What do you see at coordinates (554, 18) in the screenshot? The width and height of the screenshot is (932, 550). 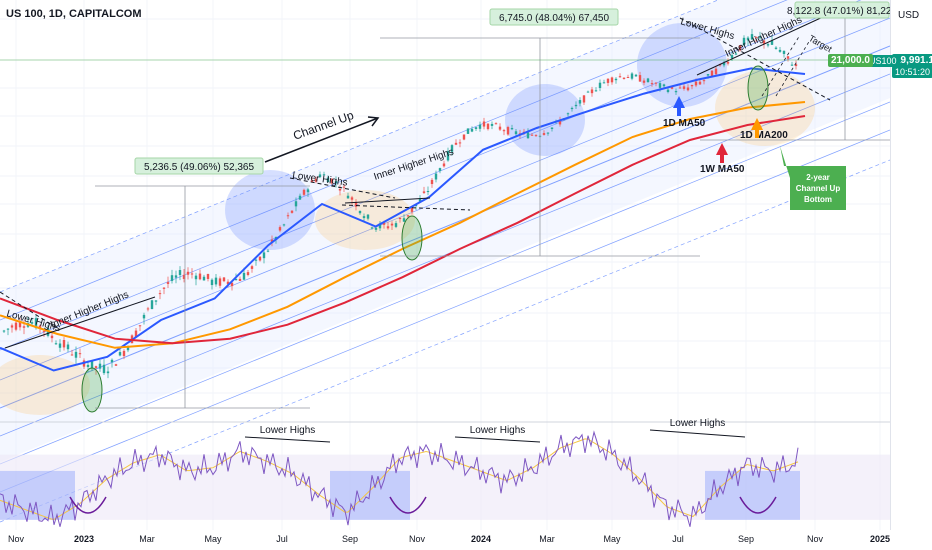 I see `measure-label-2024: 6,745.0 (48.04%) 67,450` at bounding box center [554, 18].